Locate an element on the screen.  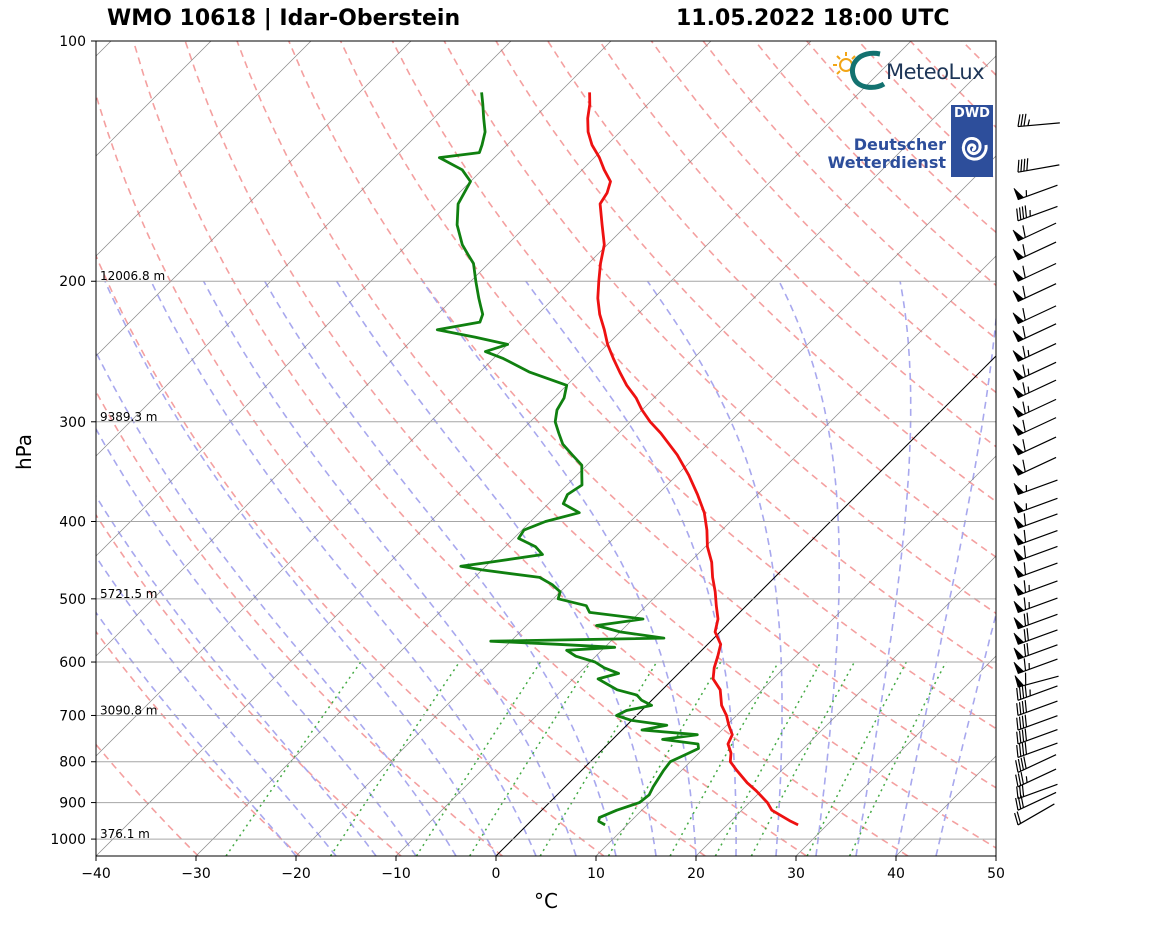
x-tick-label: 30 is located at coordinates (796, 874).